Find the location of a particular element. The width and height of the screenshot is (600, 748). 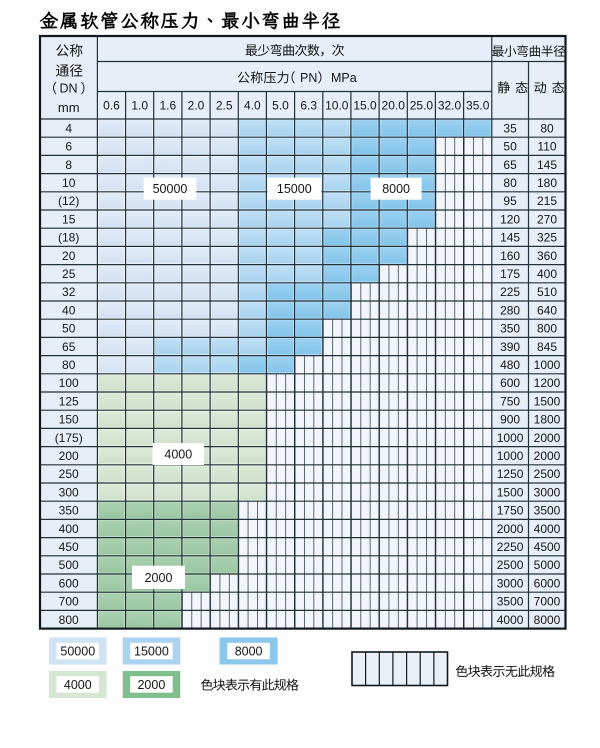

svg-text: 6000 is located at coordinates (547, 583).